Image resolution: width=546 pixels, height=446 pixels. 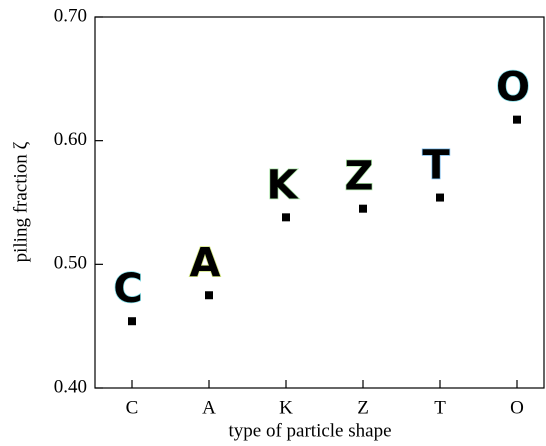 What do you see at coordinates (132, 407) in the screenshot?
I see `x-tick-label: C` at bounding box center [132, 407].